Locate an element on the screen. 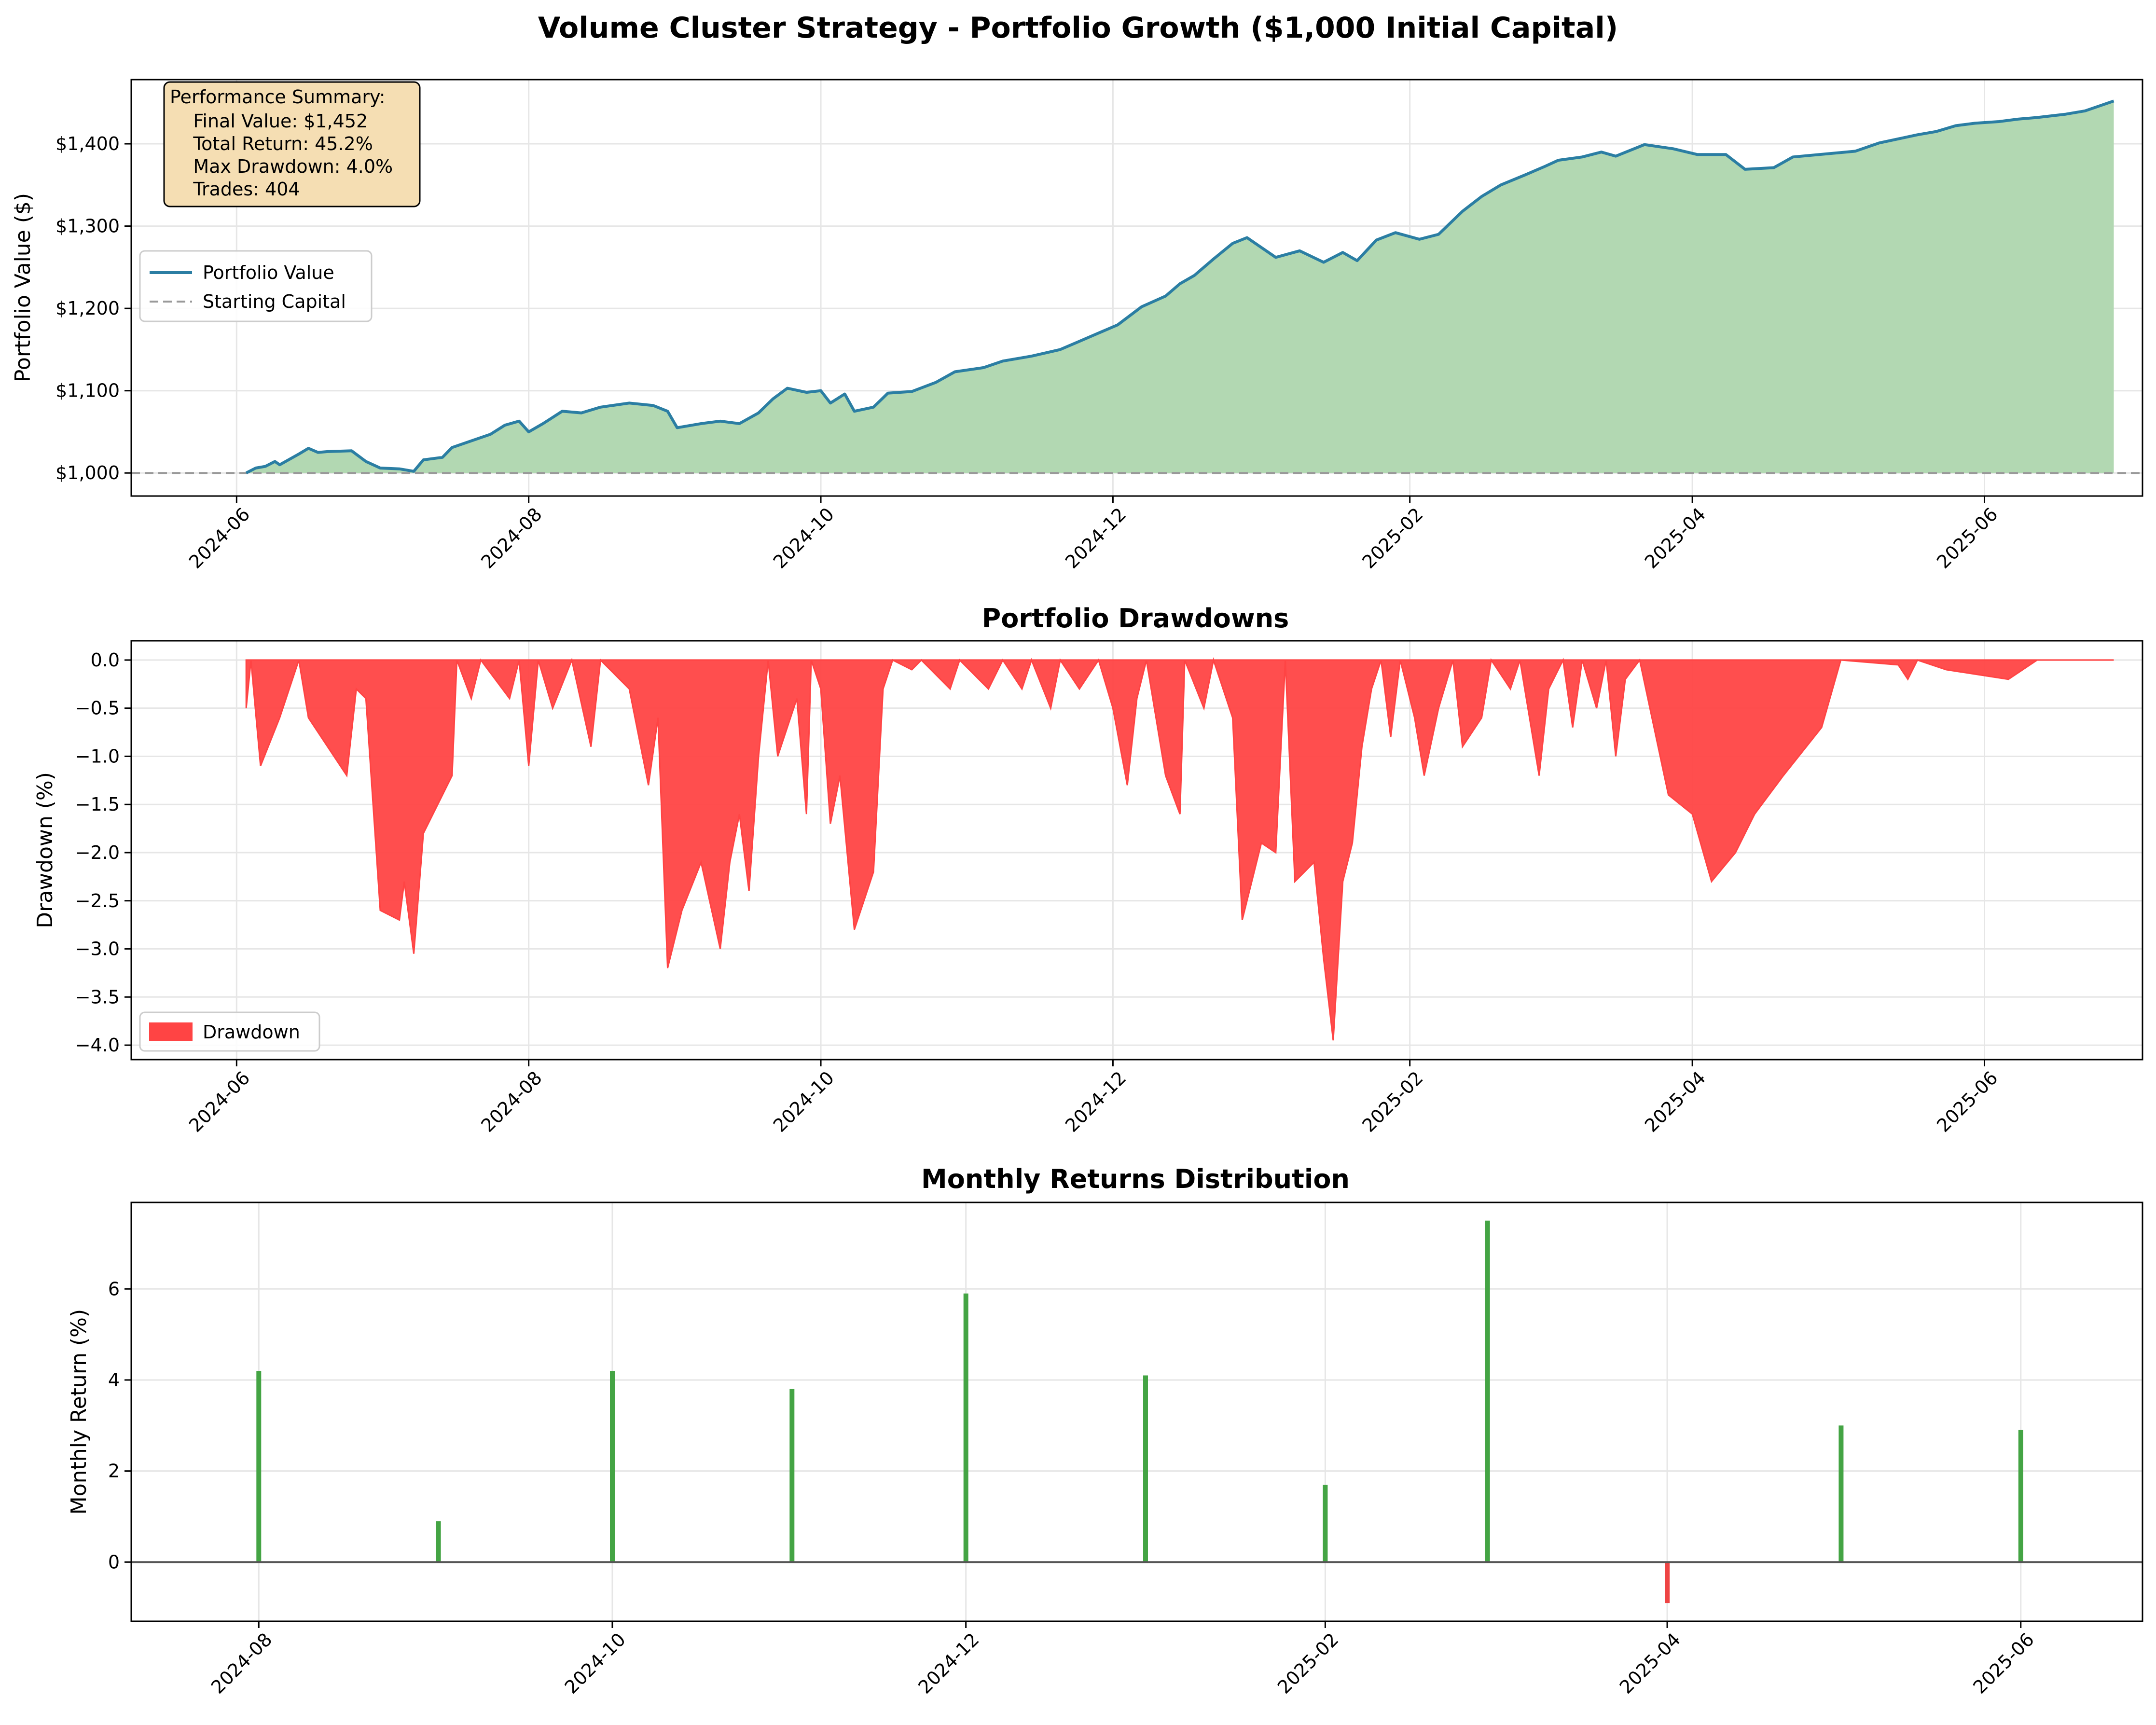 Image resolution: width=2156 pixels, height=1725 pixels. p3-y-tick-label: 0 is located at coordinates (114, 1562).